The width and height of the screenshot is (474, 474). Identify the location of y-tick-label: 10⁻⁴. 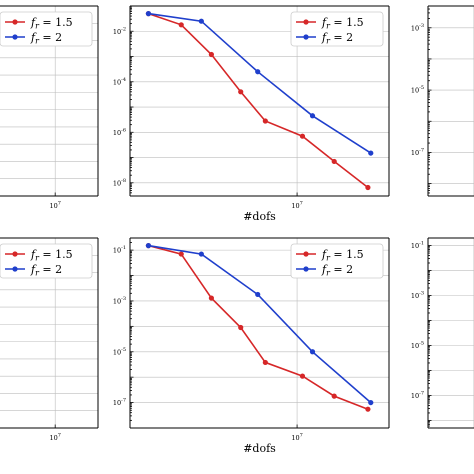
(119, 82).